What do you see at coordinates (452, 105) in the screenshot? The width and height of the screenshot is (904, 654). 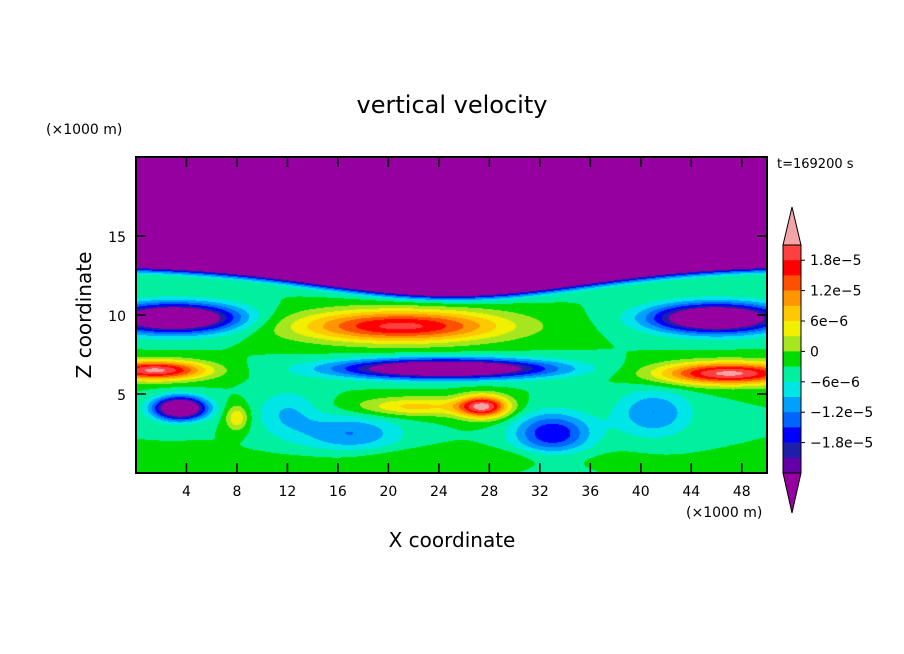 I see `chart-title: vertical velocity` at bounding box center [452, 105].